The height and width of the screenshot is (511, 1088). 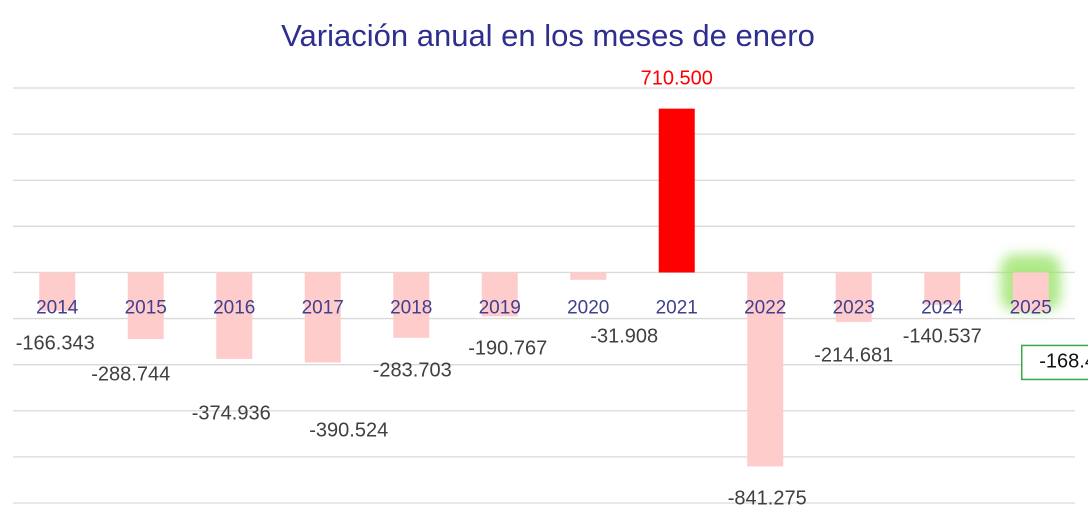 What do you see at coordinates (624, 337) in the screenshot?
I see `value-label: -31.908` at bounding box center [624, 337].